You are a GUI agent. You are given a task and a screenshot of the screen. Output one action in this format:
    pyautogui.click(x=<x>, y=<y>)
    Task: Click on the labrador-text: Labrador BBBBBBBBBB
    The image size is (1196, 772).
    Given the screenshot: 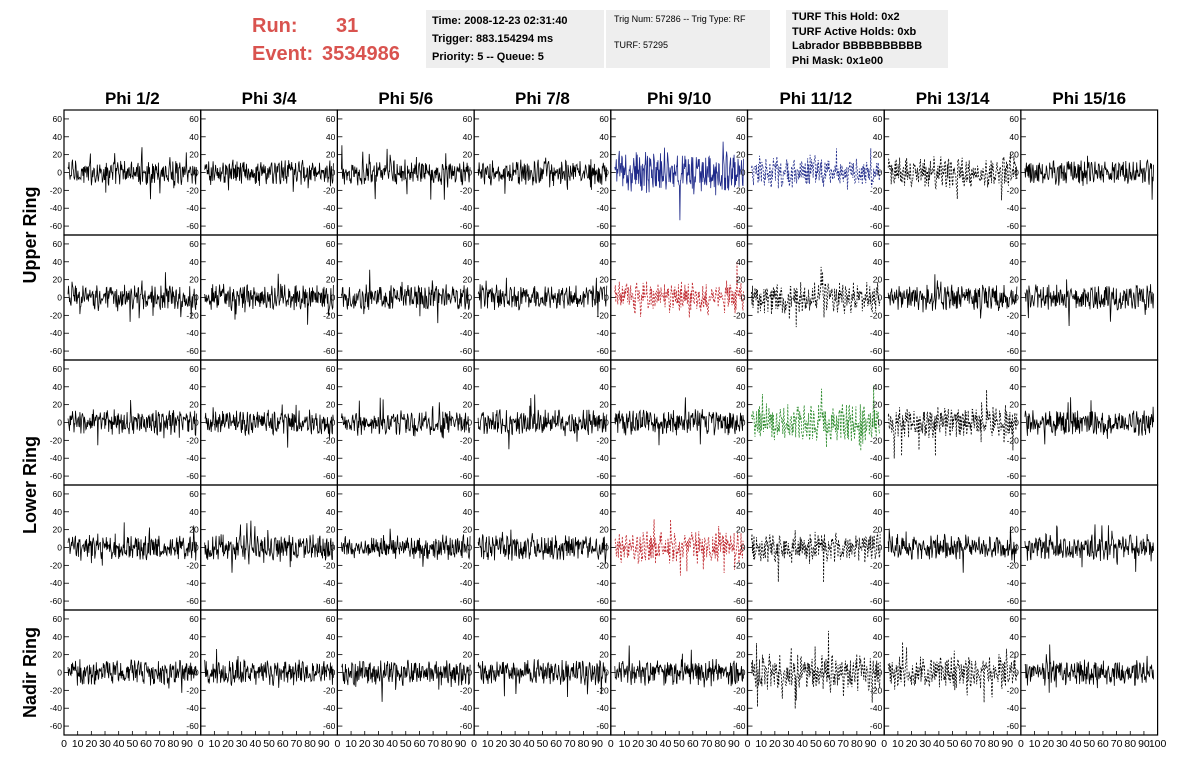 What is the action you would take?
    pyautogui.click(x=857, y=46)
    